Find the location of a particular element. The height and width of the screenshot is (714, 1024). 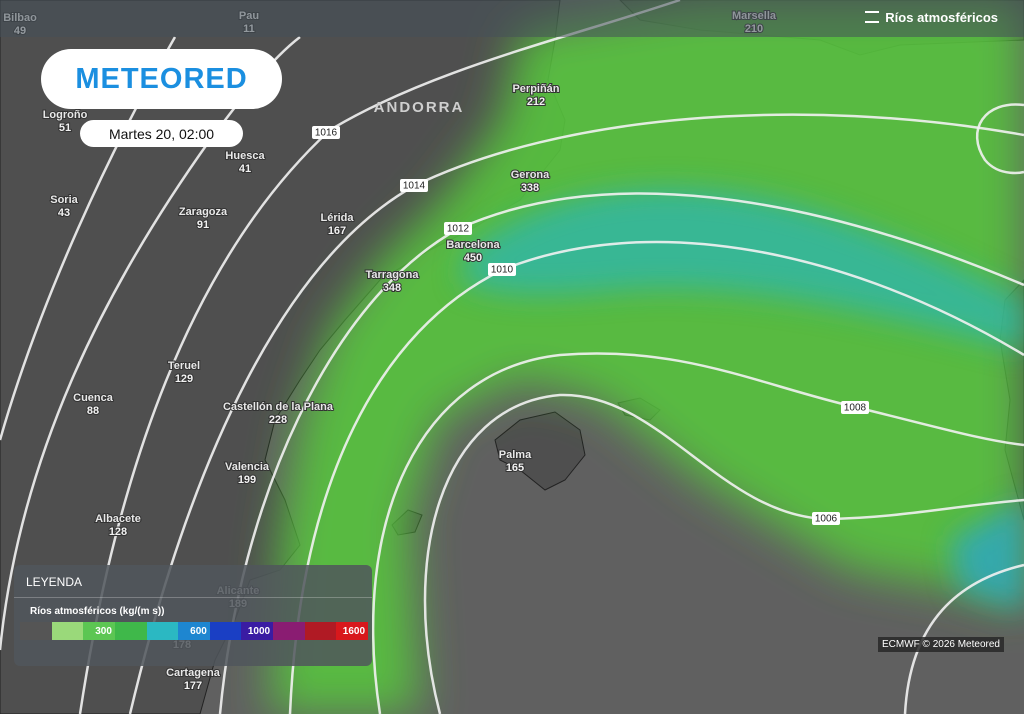

isobar-label: 1012 is located at coordinates (458, 229).